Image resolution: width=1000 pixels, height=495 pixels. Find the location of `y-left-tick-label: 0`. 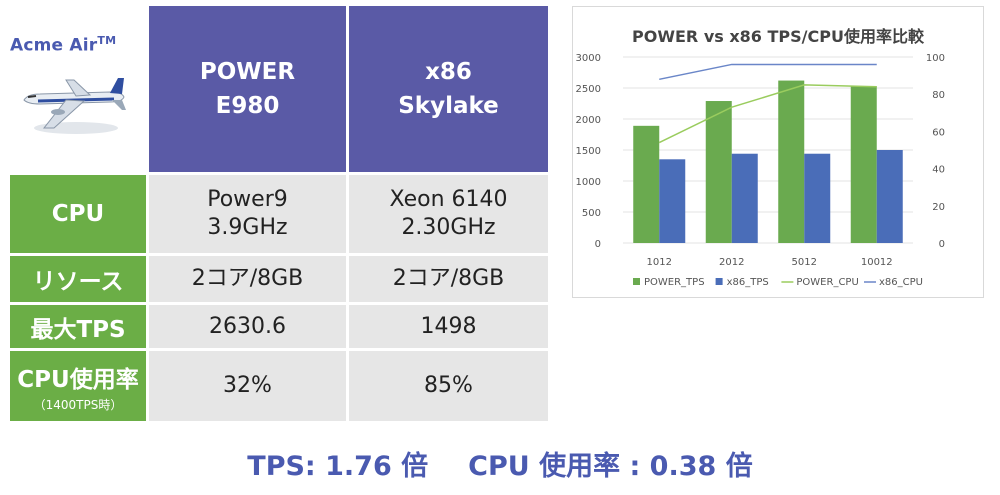

y-left-tick-label: 0 is located at coordinates (598, 244).